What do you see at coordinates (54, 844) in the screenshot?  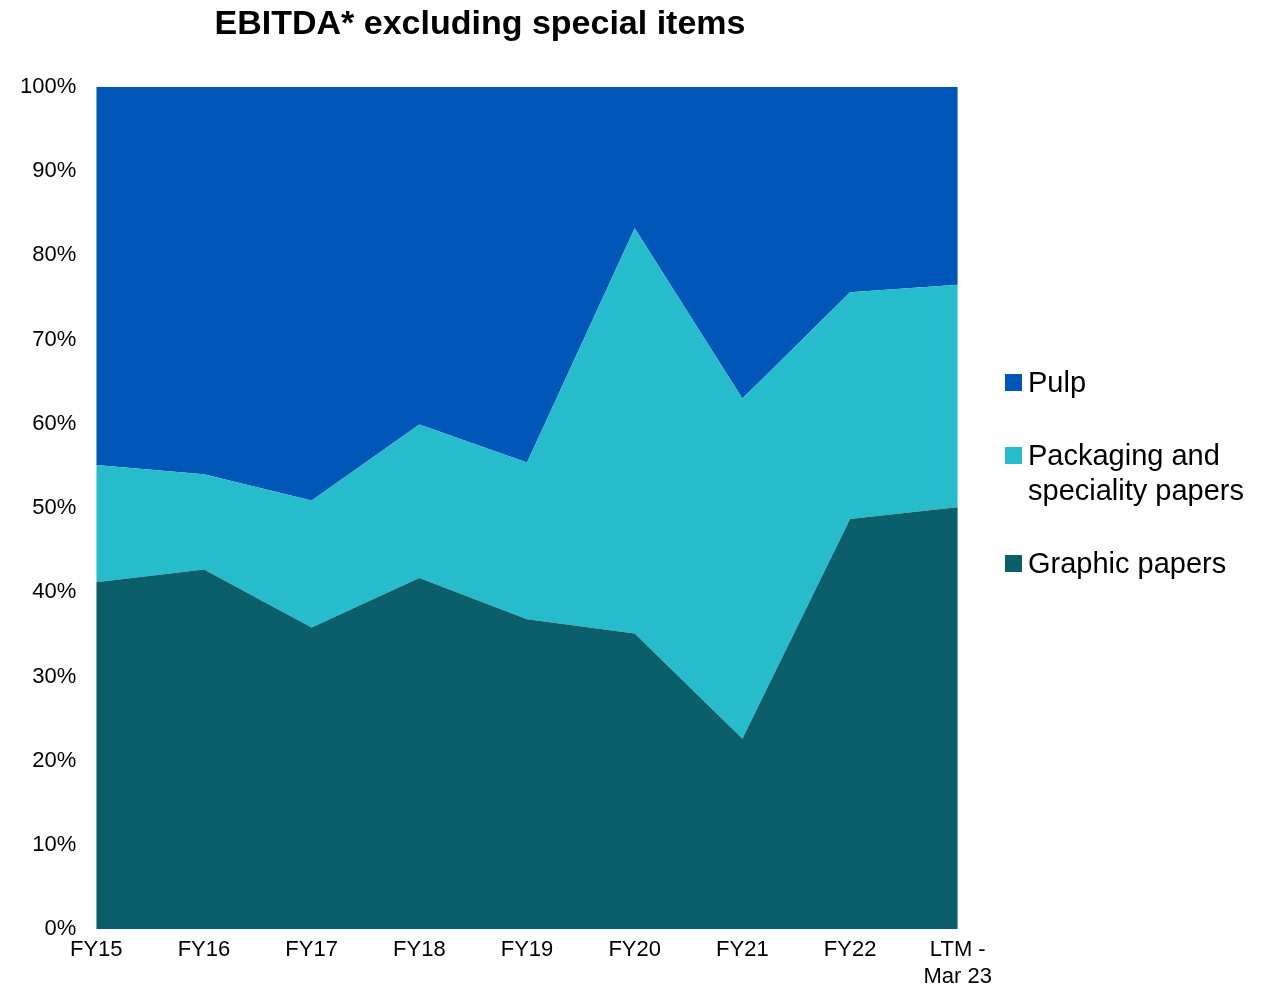 I see `y-tick-label: 10%` at bounding box center [54, 844].